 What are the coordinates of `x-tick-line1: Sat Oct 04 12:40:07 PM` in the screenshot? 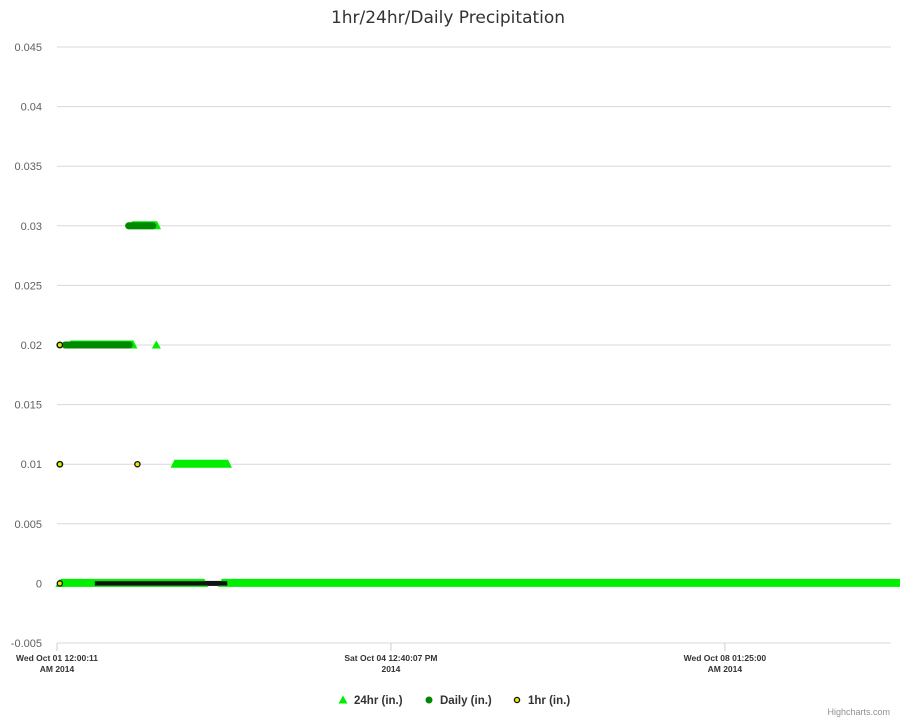 It's located at (390, 658).